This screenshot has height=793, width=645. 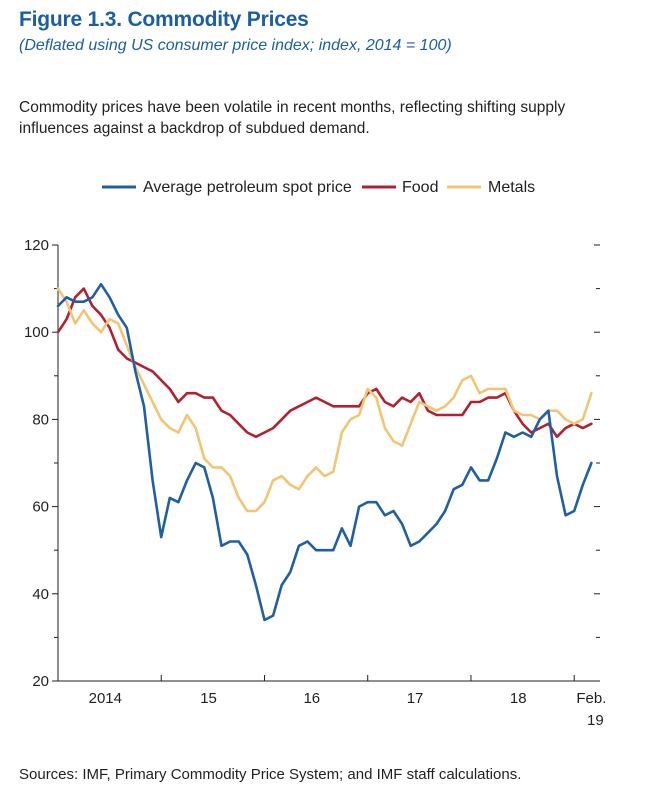 I want to click on legend-label-average-petroleum-spot-price: Average petroleum spot price, so click(x=247, y=187).